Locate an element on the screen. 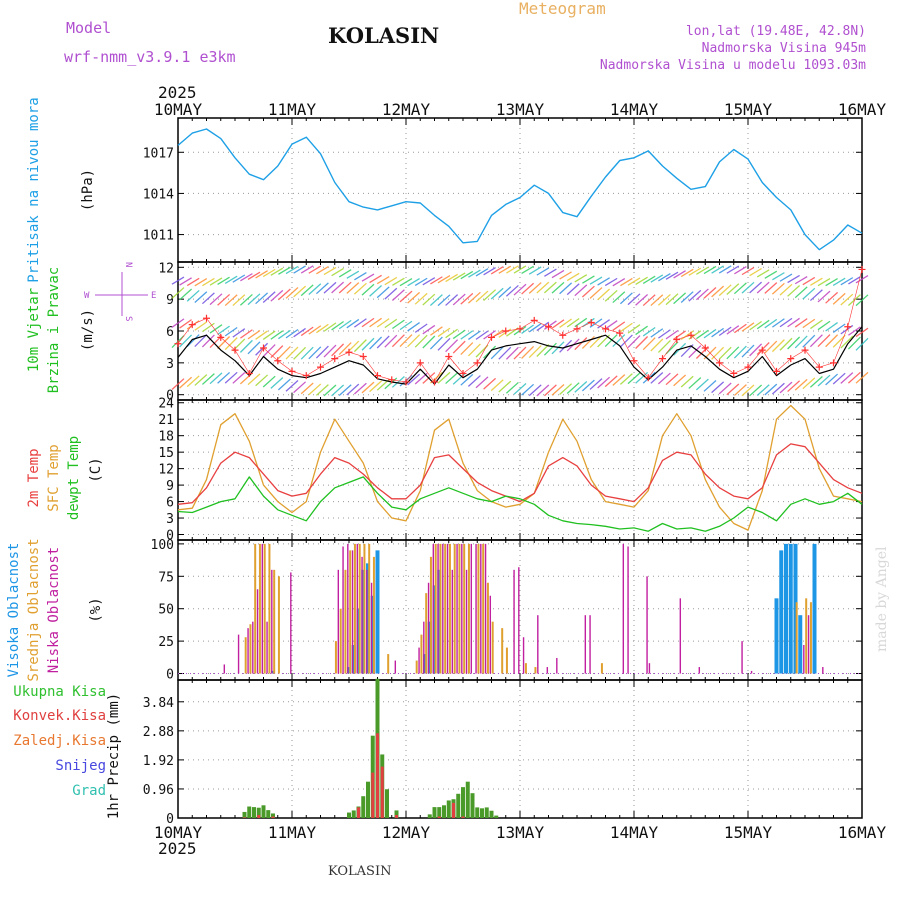  x-label-bottom: 16MAY is located at coordinates (862, 832).